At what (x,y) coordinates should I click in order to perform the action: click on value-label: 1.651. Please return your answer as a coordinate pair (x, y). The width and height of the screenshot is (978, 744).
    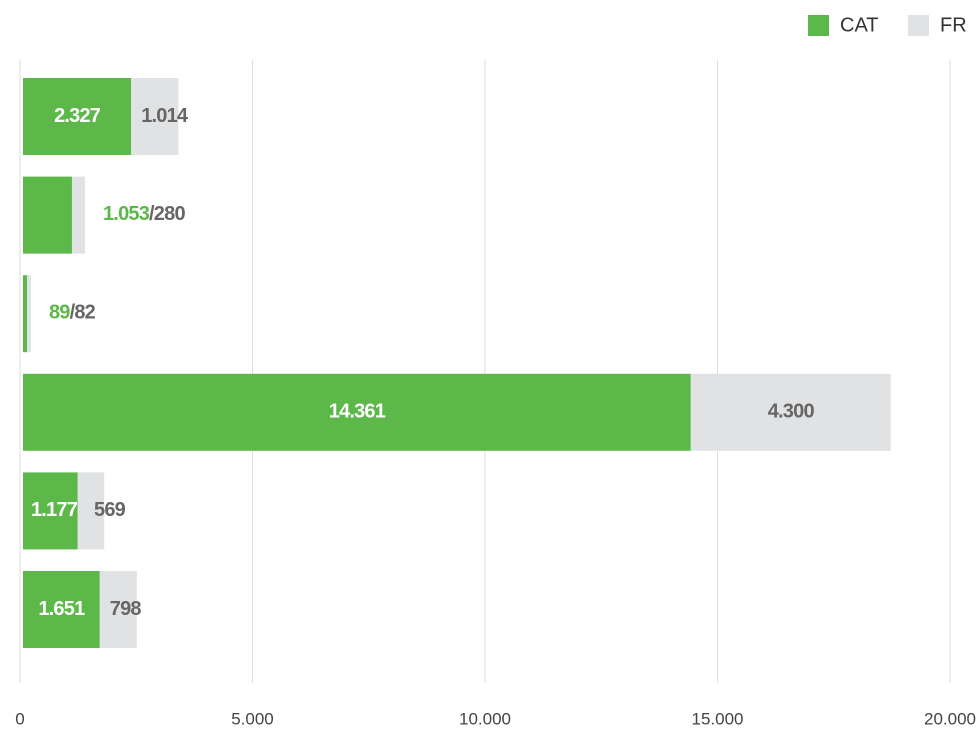
    Looking at the image, I should click on (61, 609).